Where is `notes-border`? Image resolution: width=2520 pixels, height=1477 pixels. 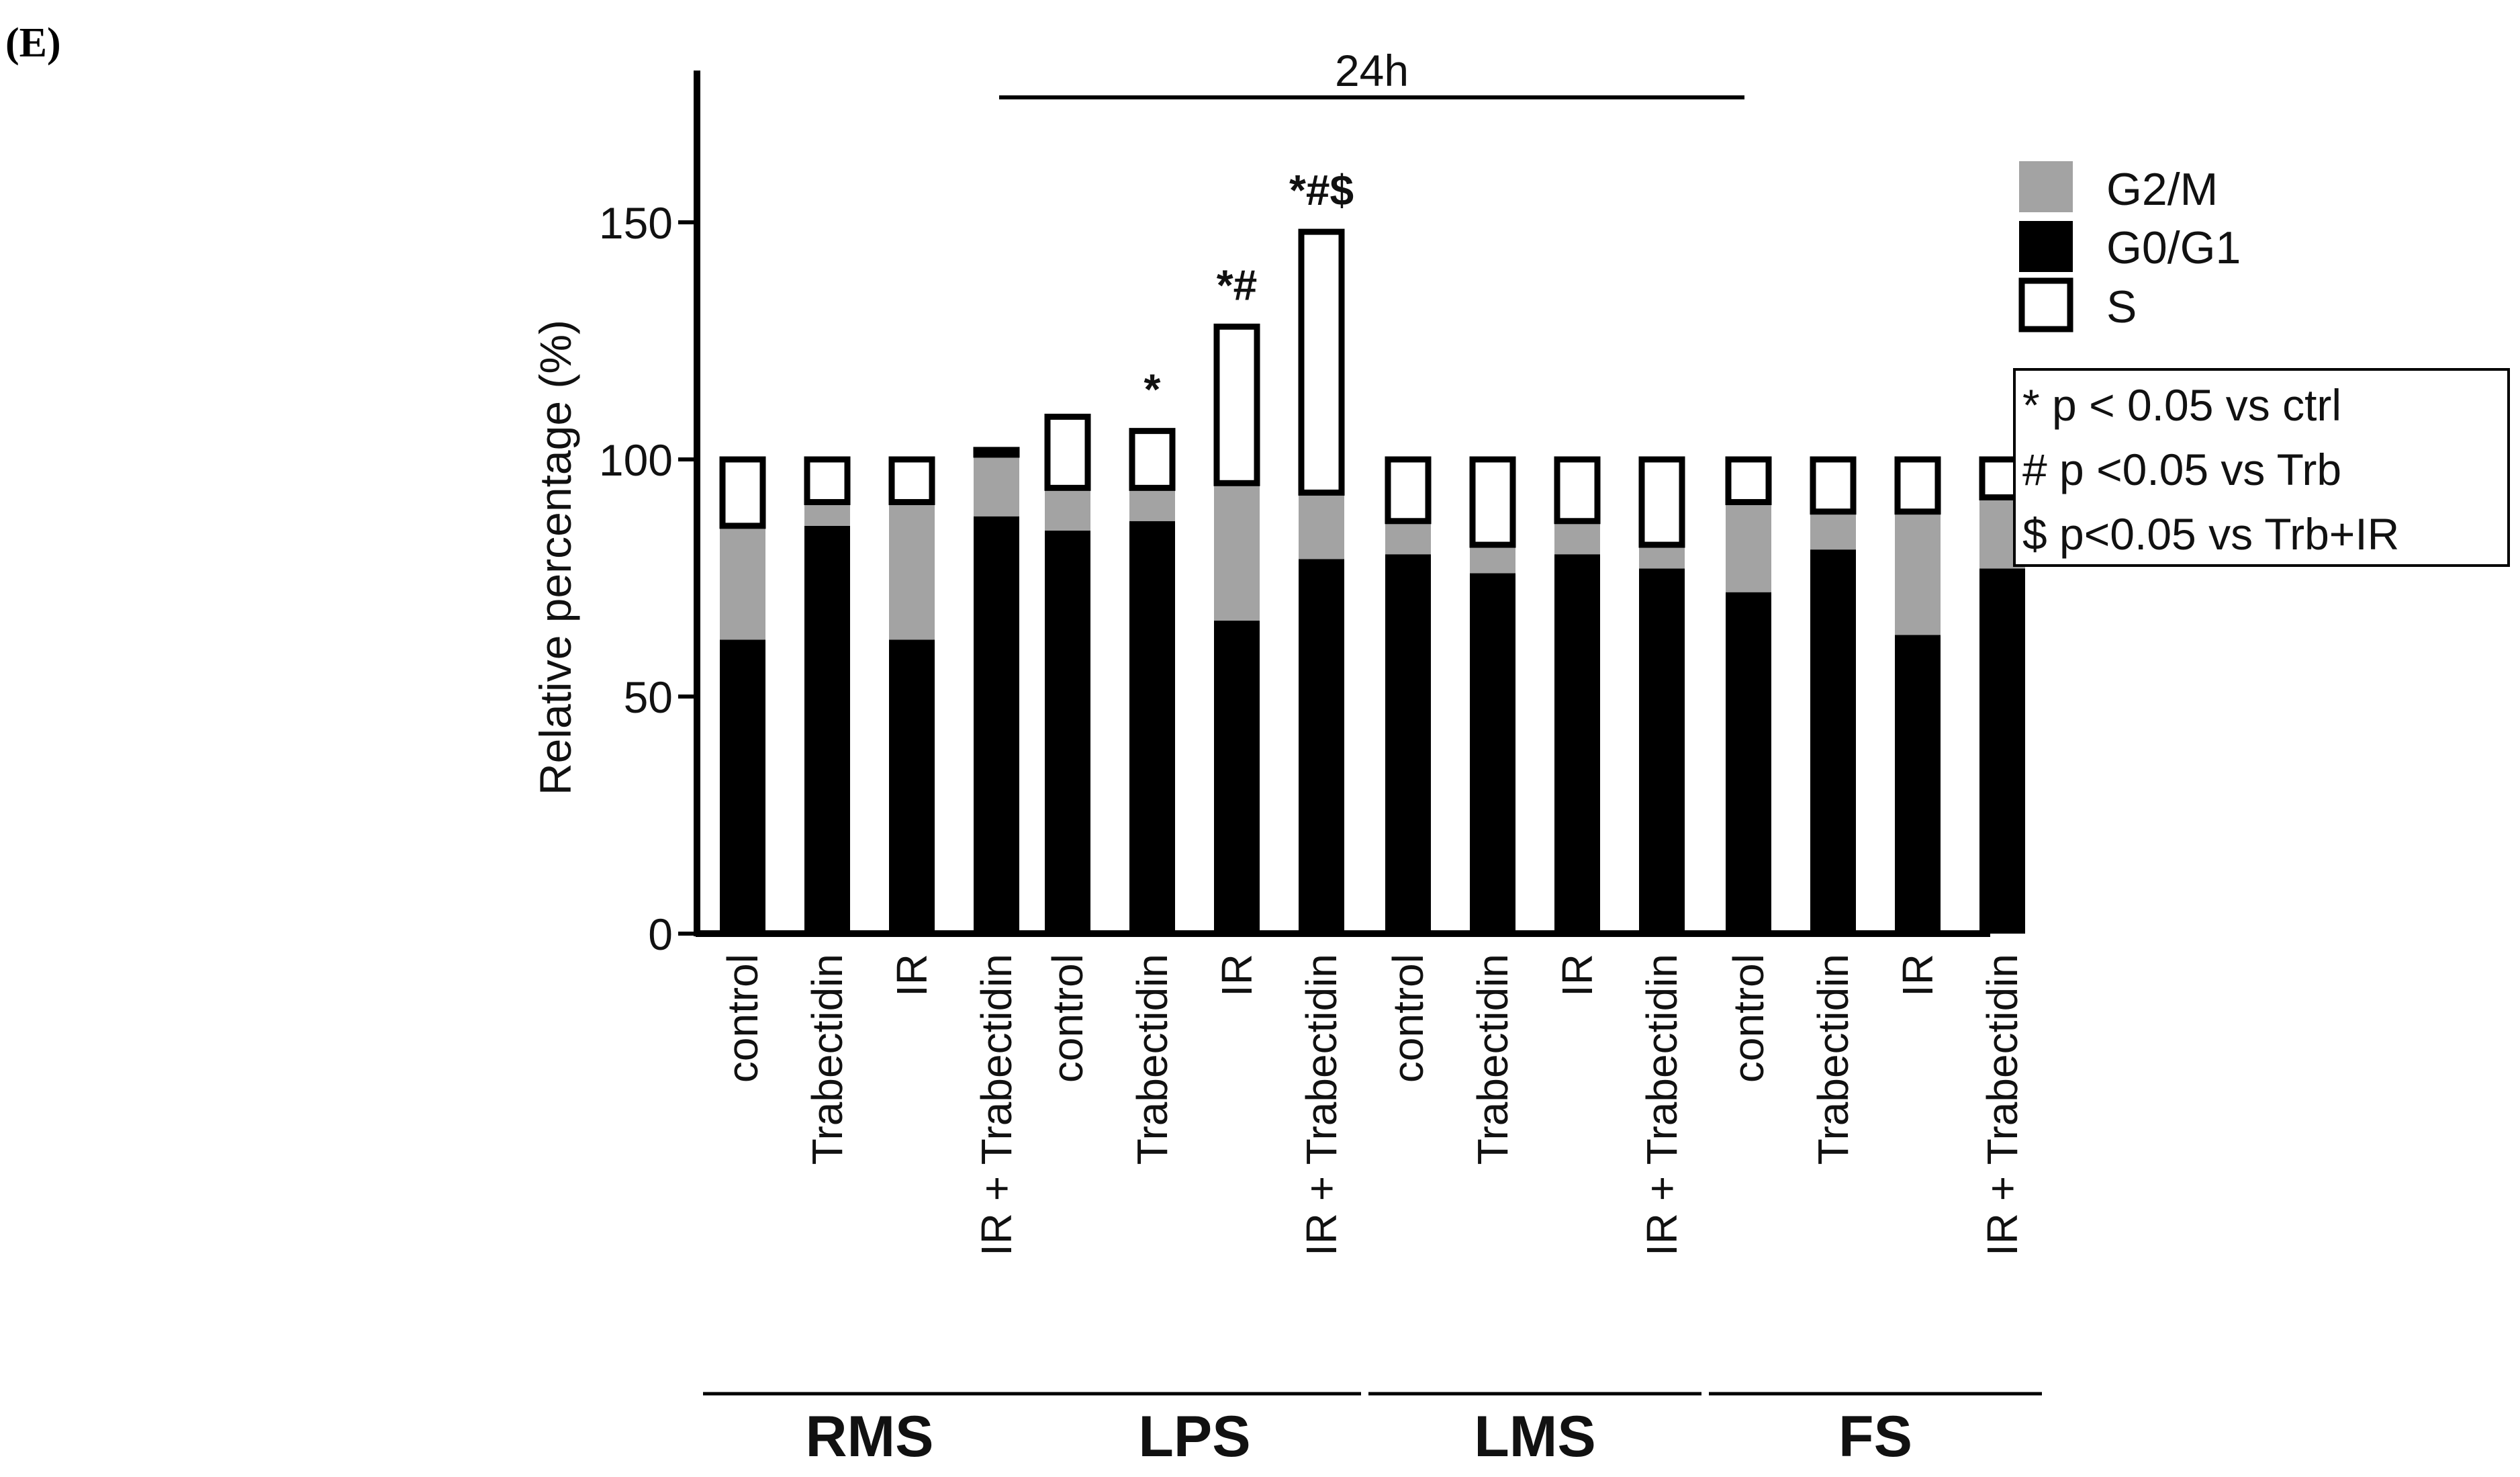 notes-border is located at coordinates (2262, 468).